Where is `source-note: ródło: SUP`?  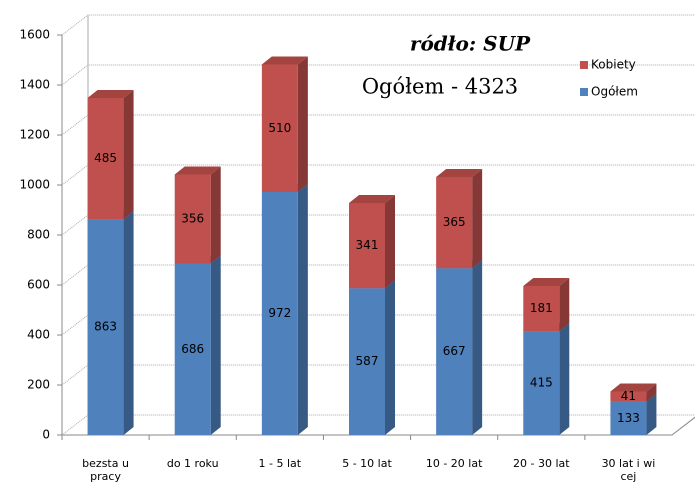 source-note: ródło: SUP is located at coordinates (470, 44).